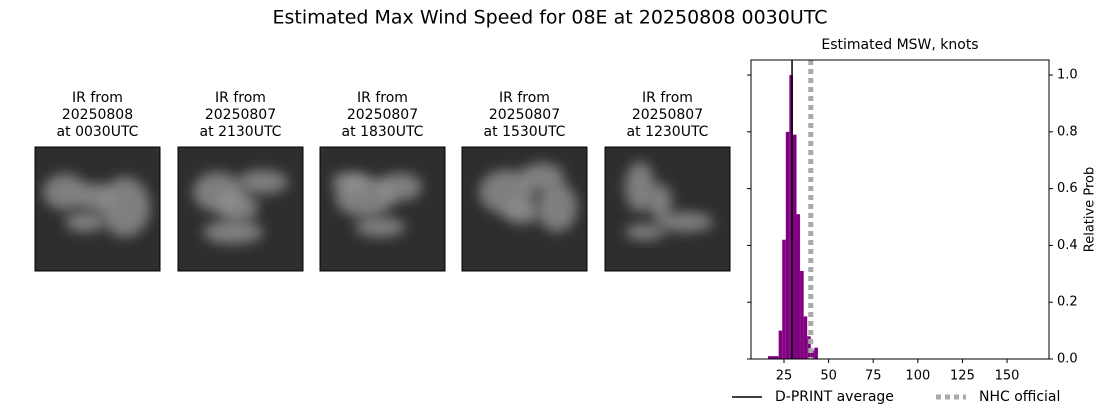 The width and height of the screenshot is (1100, 409). What do you see at coordinates (1067, 245) in the screenshot?
I see `y-tick-label: 0.4` at bounding box center [1067, 245].